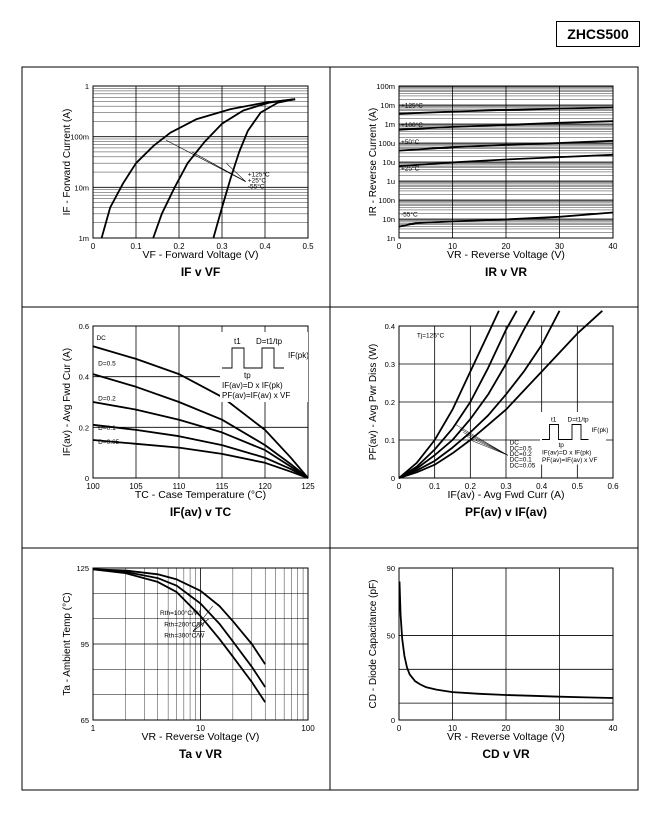  Describe the element at coordinates (84, 326) in the screenshot. I see `y-tick-label: 0.6` at that location.